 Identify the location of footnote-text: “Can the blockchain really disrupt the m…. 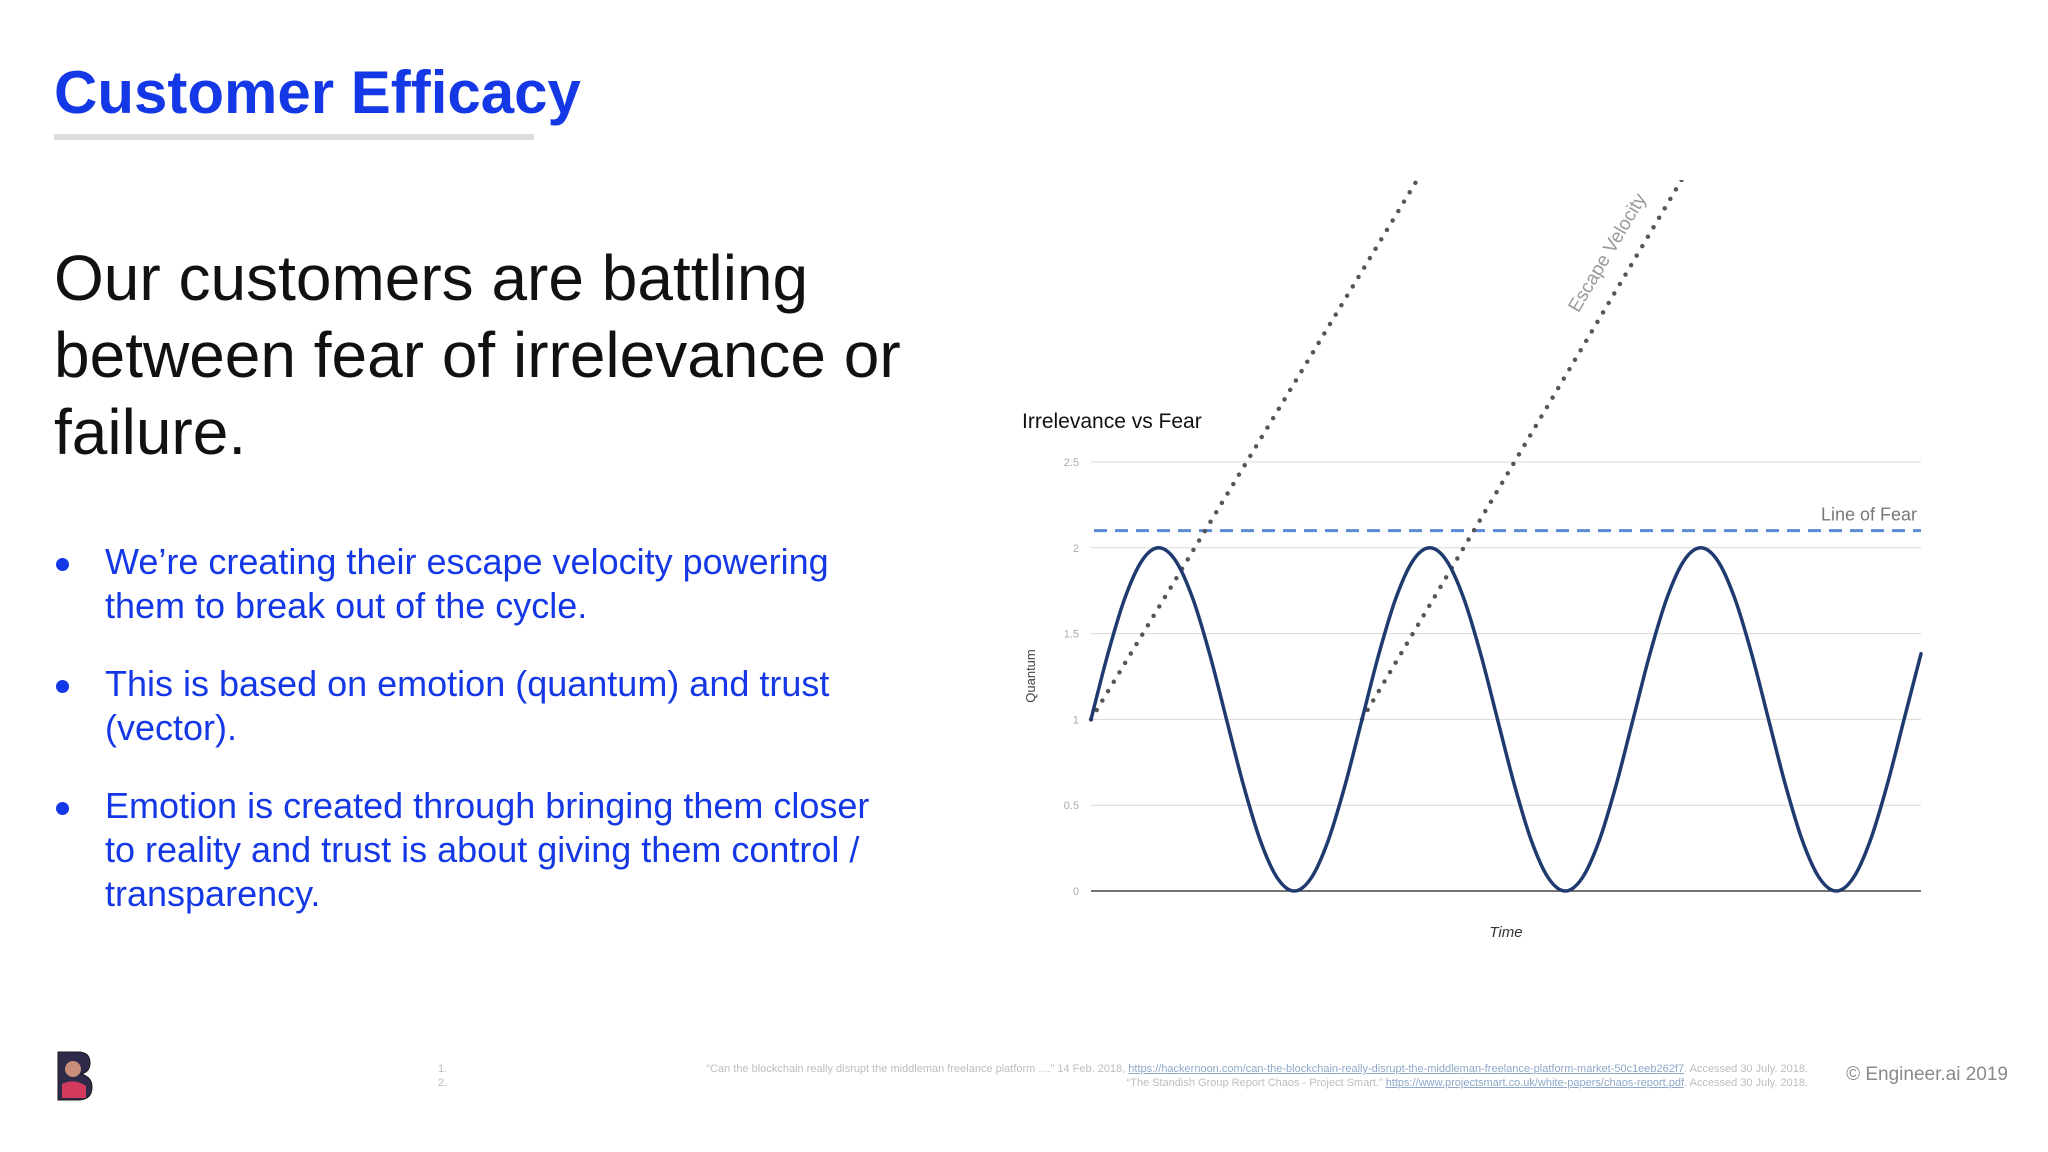
(916, 1069).